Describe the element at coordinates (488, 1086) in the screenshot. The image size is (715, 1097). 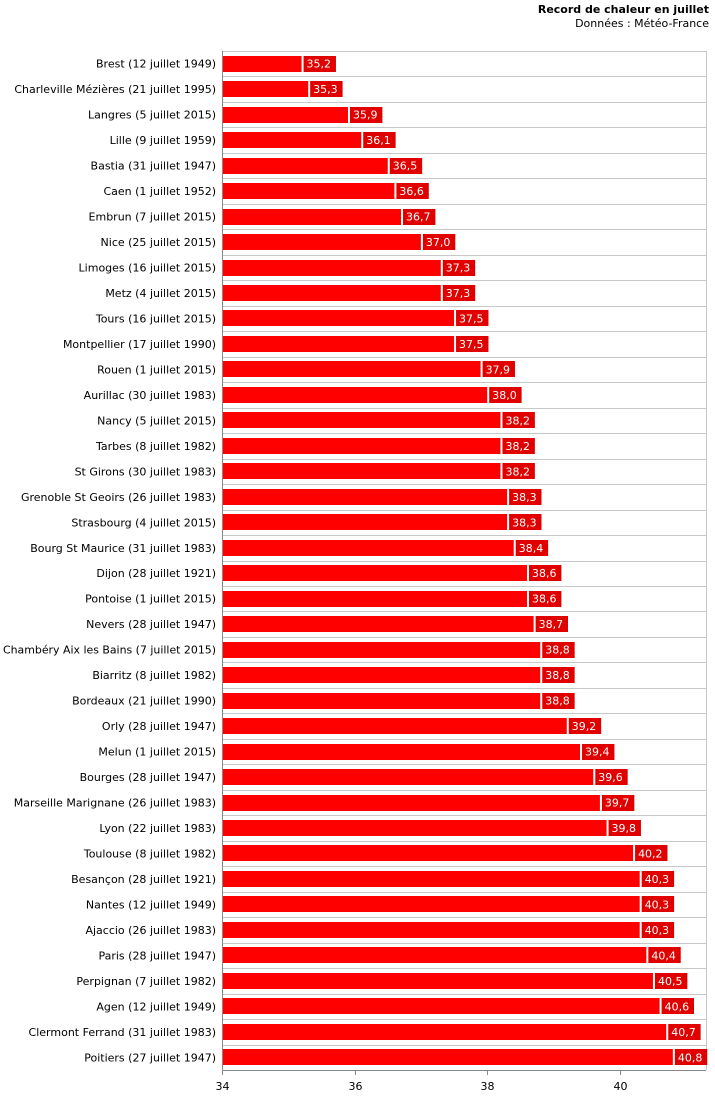
I see `x-tick-label: 38` at that location.